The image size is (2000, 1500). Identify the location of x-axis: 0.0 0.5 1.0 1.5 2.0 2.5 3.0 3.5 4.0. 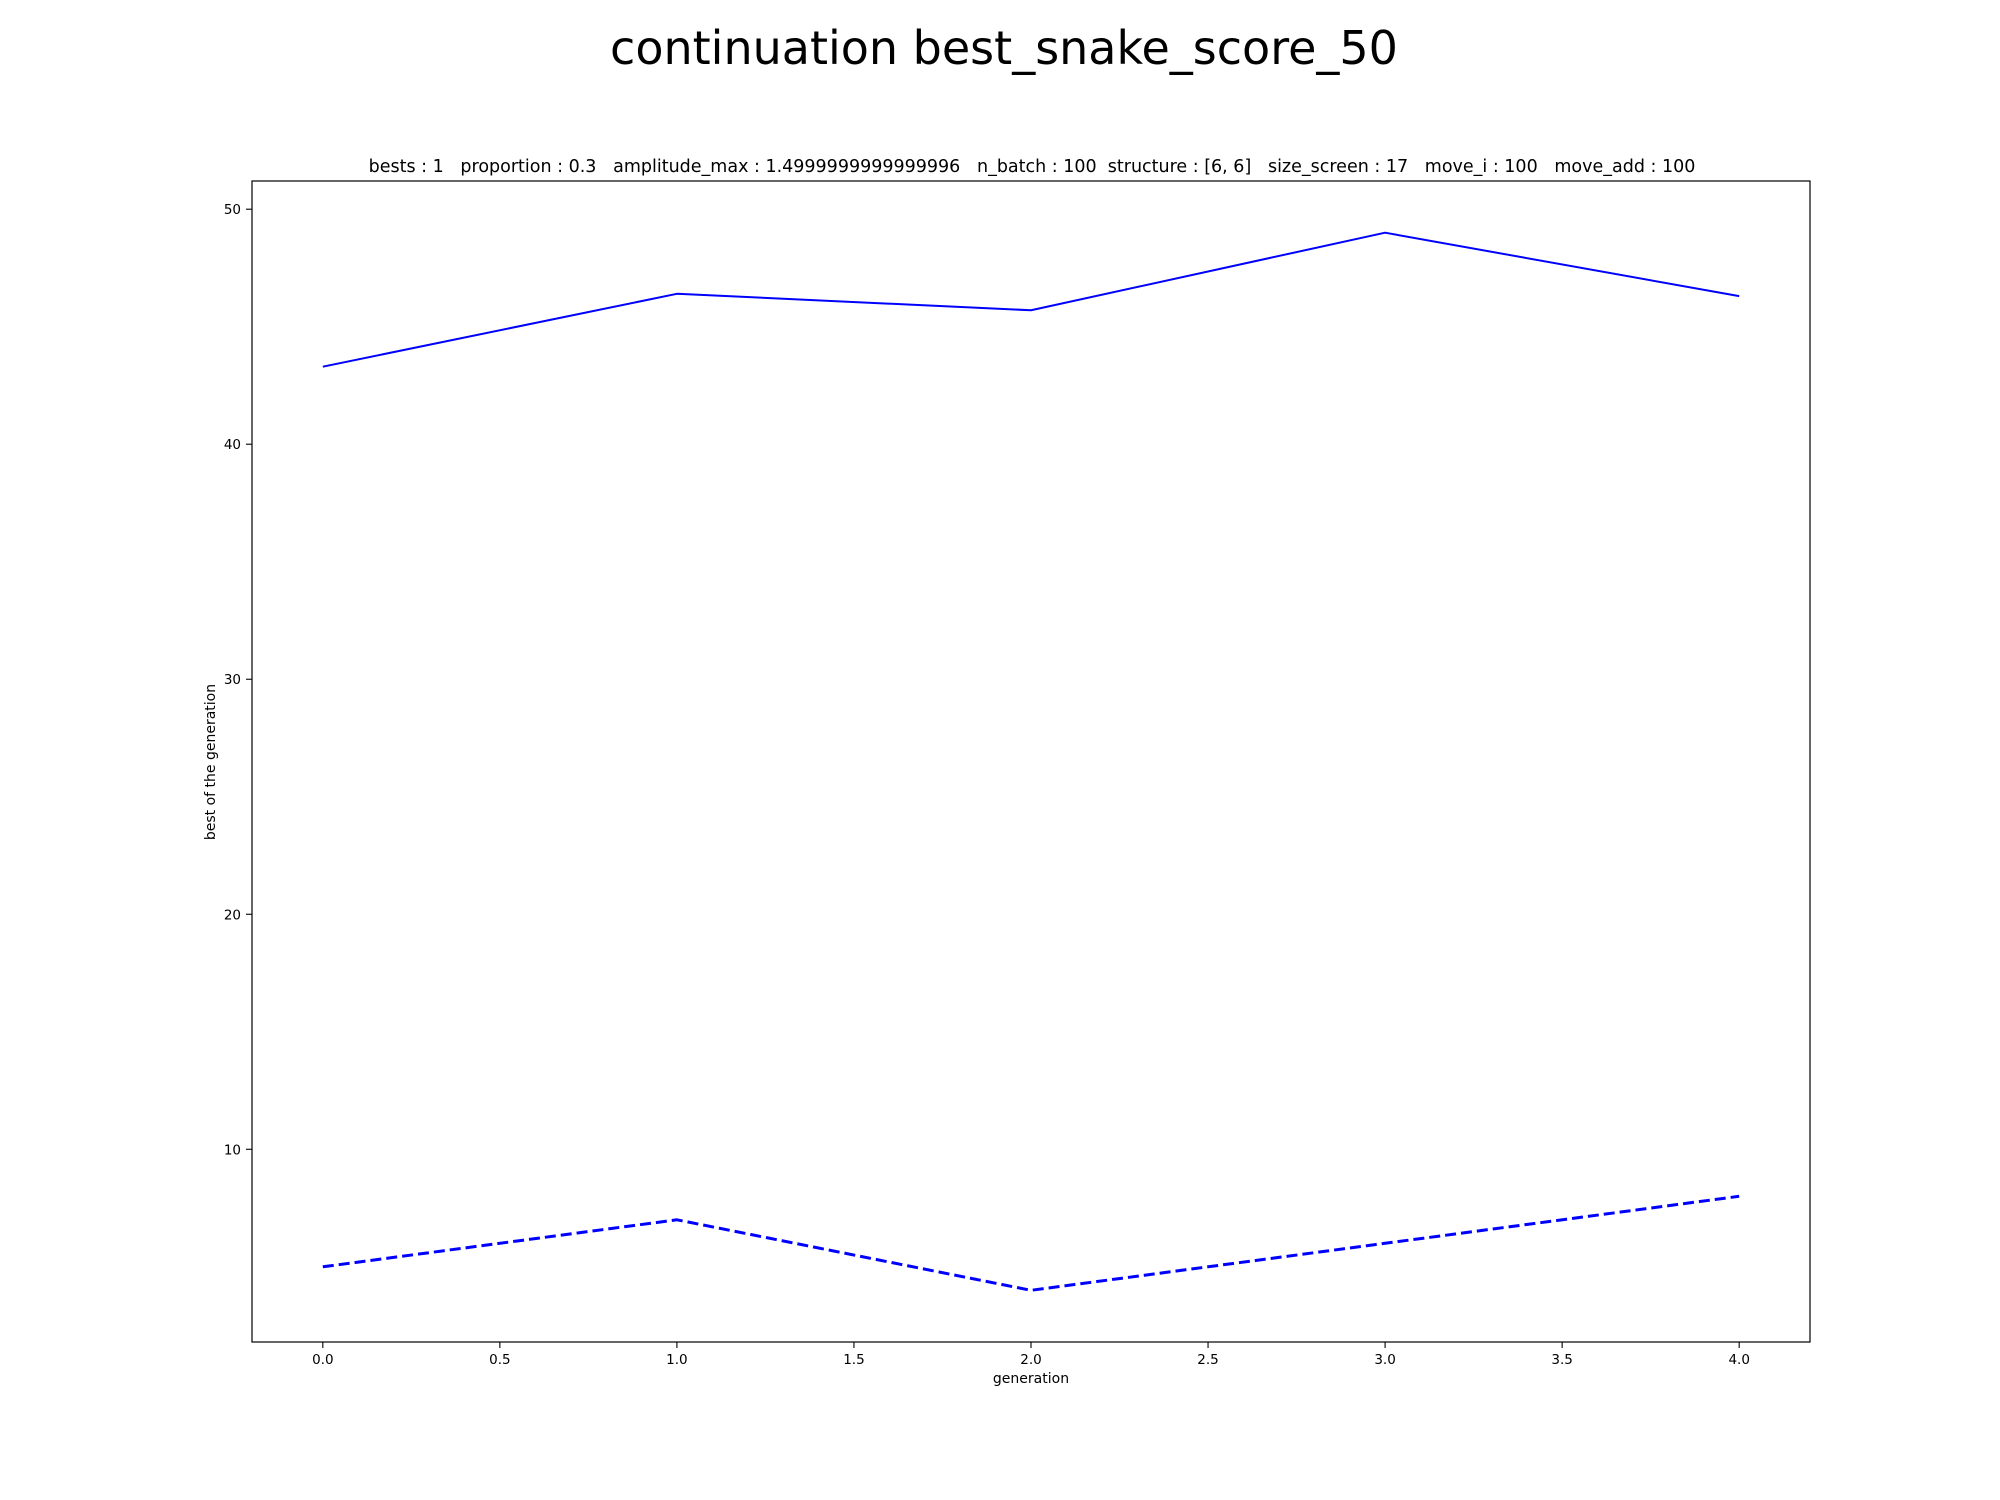
(1031, 1355).